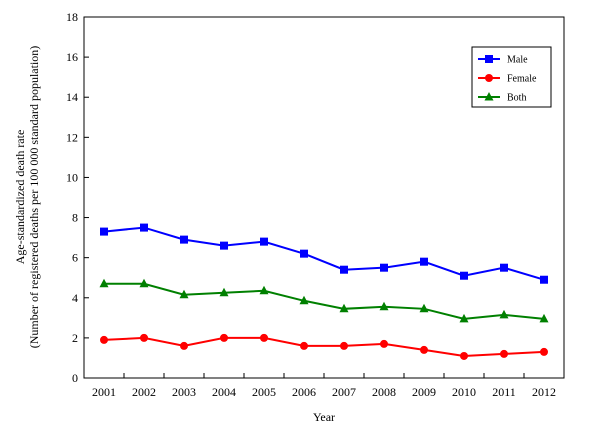 Image resolution: width=590 pixels, height=443 pixels. What do you see at coordinates (75, 378) in the screenshot?
I see `y-tick-label: 0` at bounding box center [75, 378].